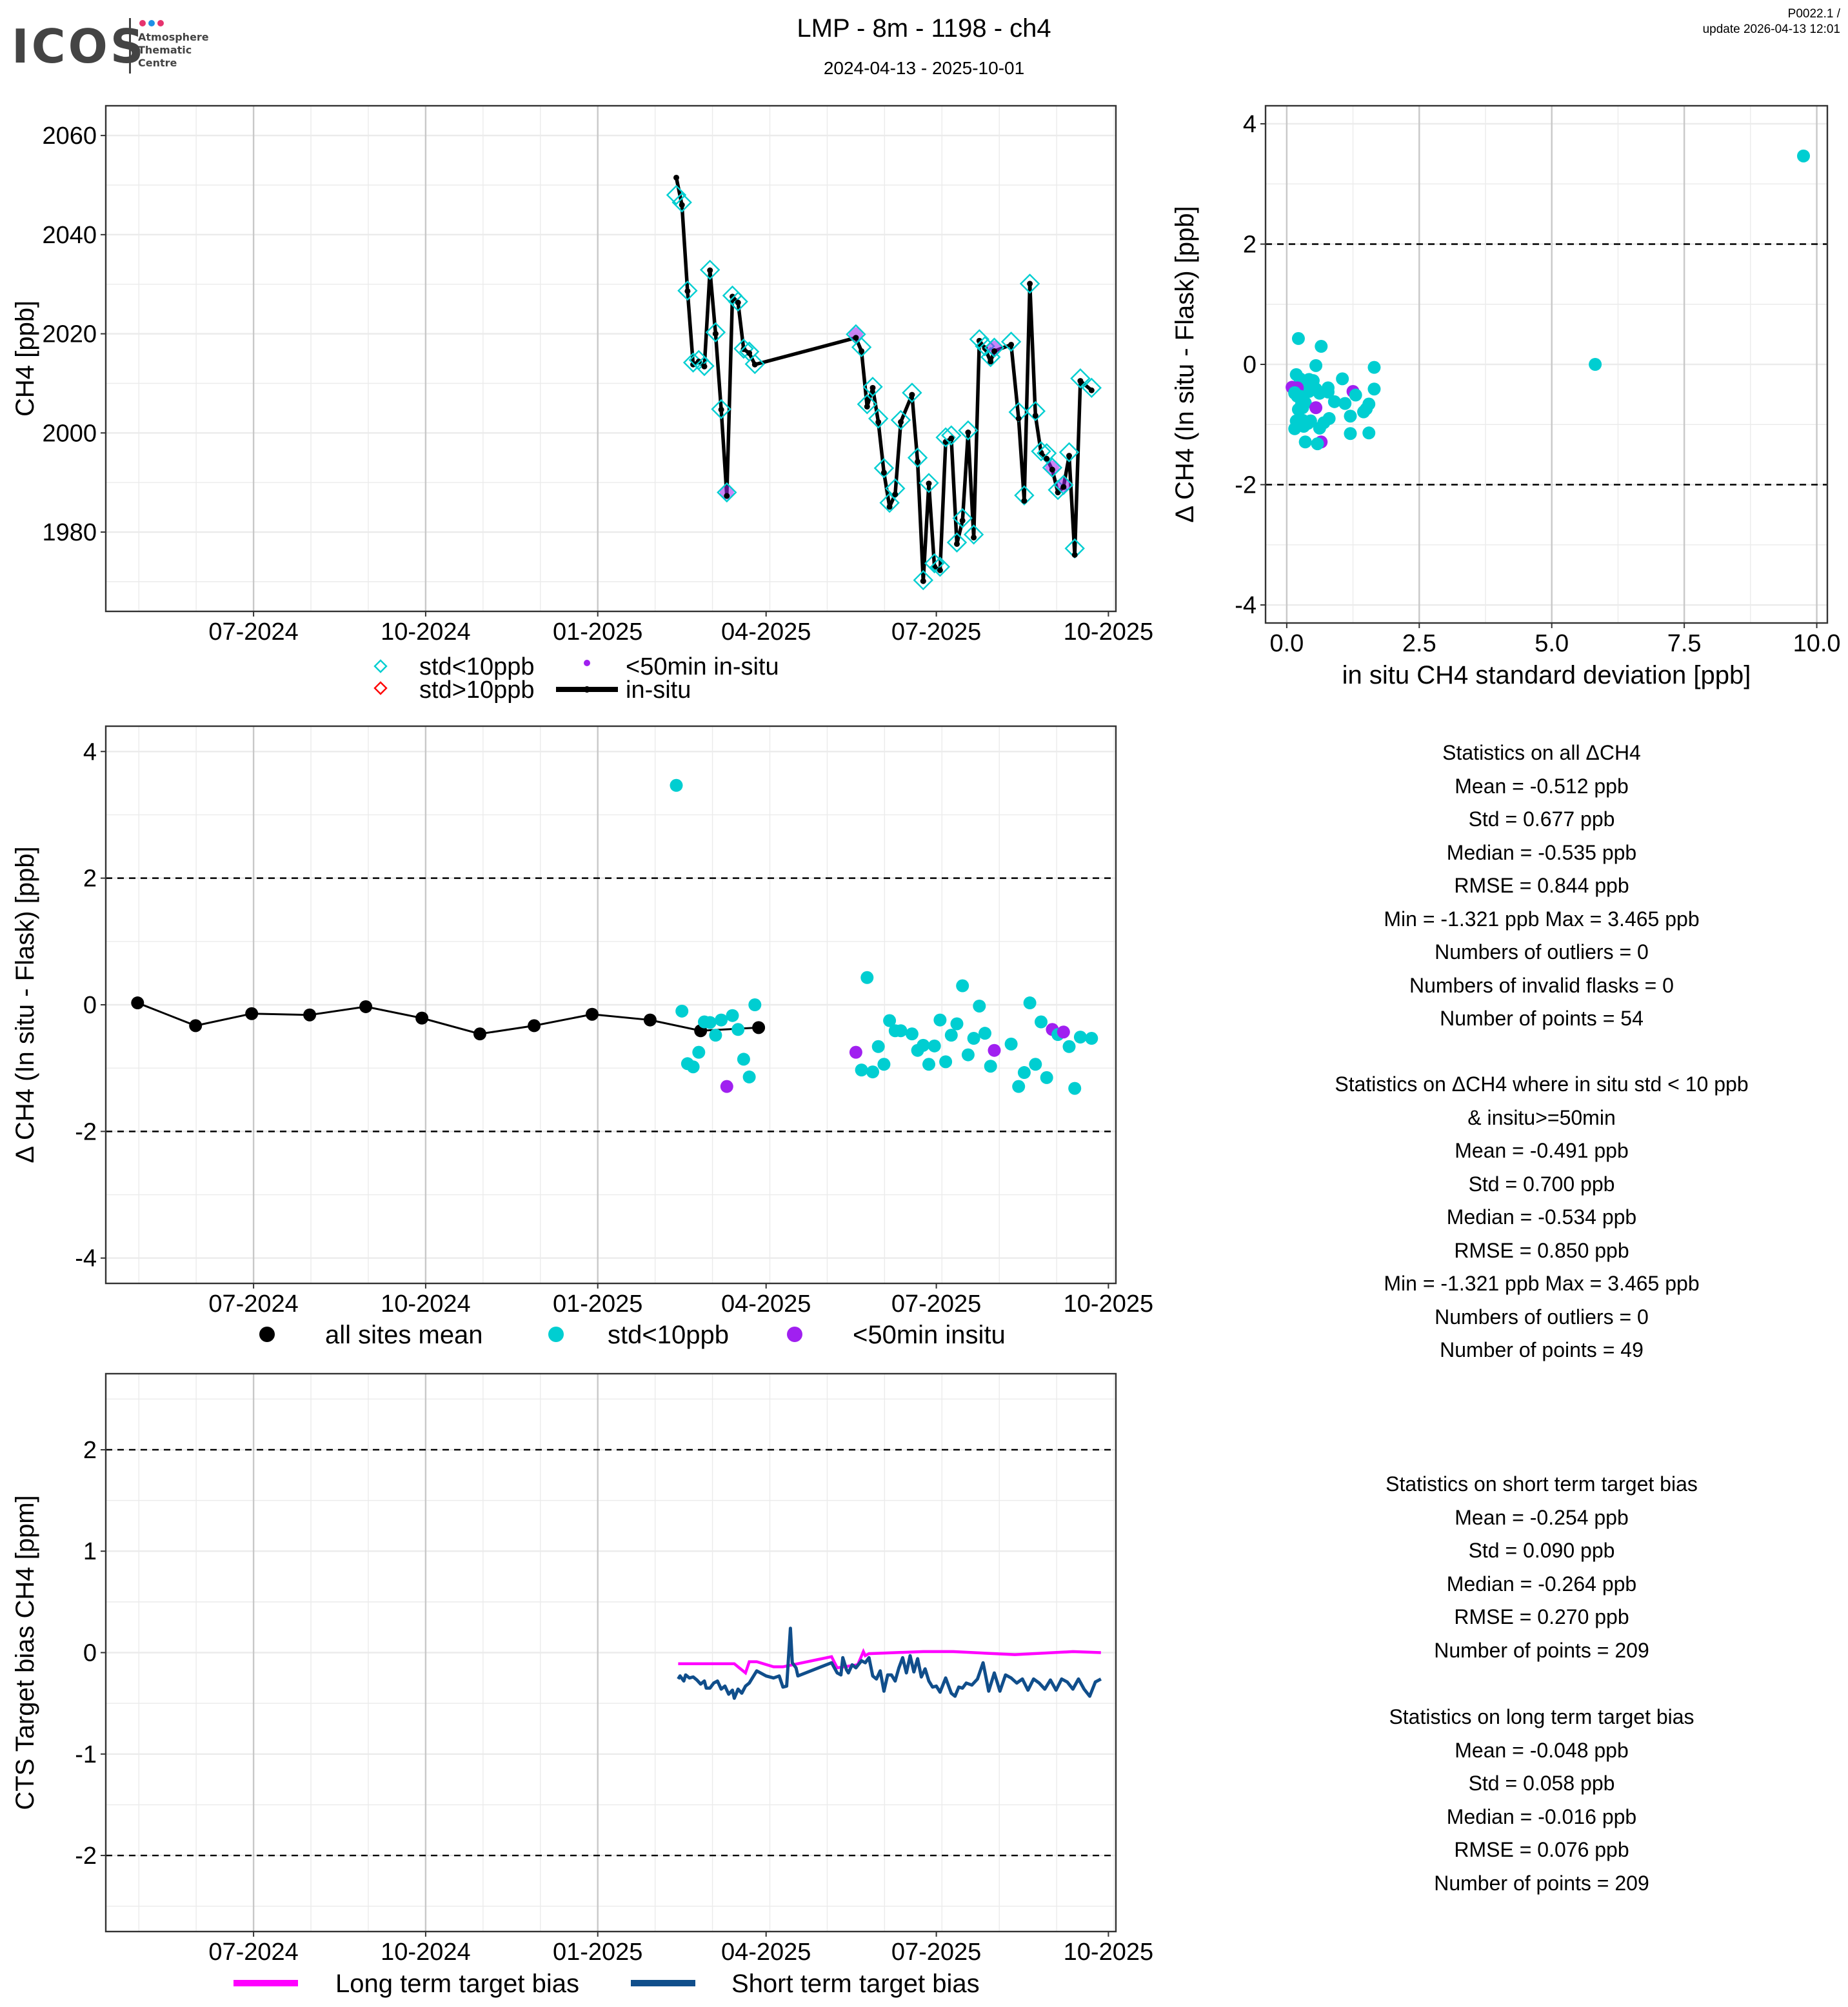  What do you see at coordinates (25, 1004) in the screenshot?
I see `y-axis-label: Δ CH4 (In situ - Flask) [ppb]` at bounding box center [25, 1004].